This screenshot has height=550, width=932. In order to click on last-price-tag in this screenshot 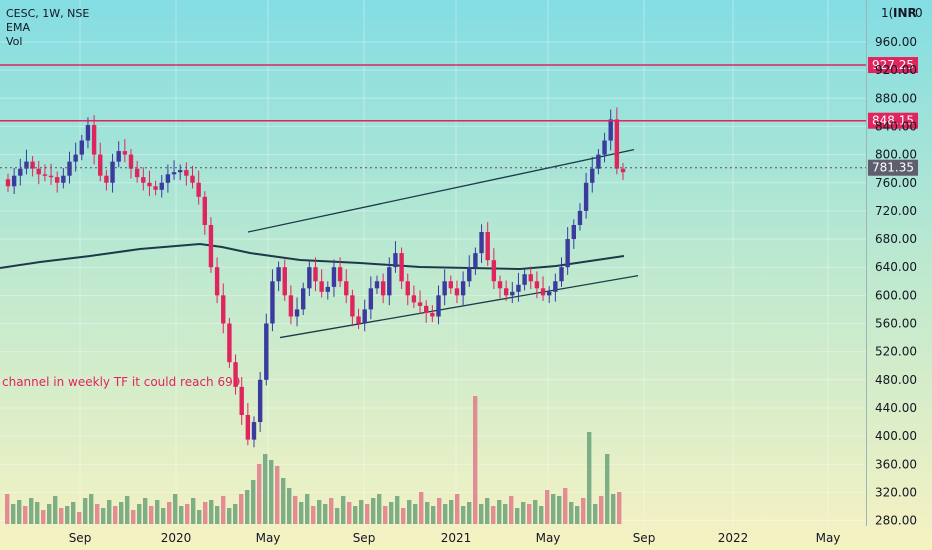, I will do `click(893, 167)`.